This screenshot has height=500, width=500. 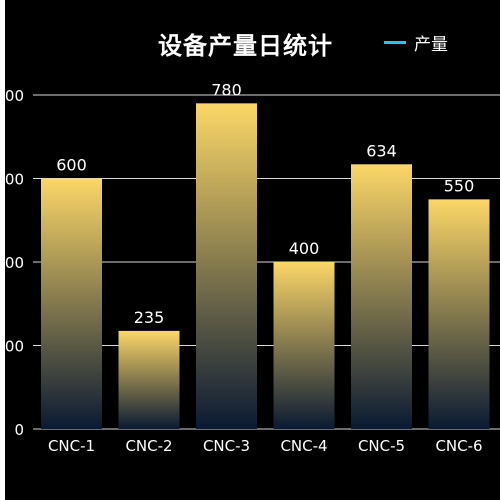 What do you see at coordinates (395, 42) in the screenshot?
I see `legend-swatch-output` at bounding box center [395, 42].